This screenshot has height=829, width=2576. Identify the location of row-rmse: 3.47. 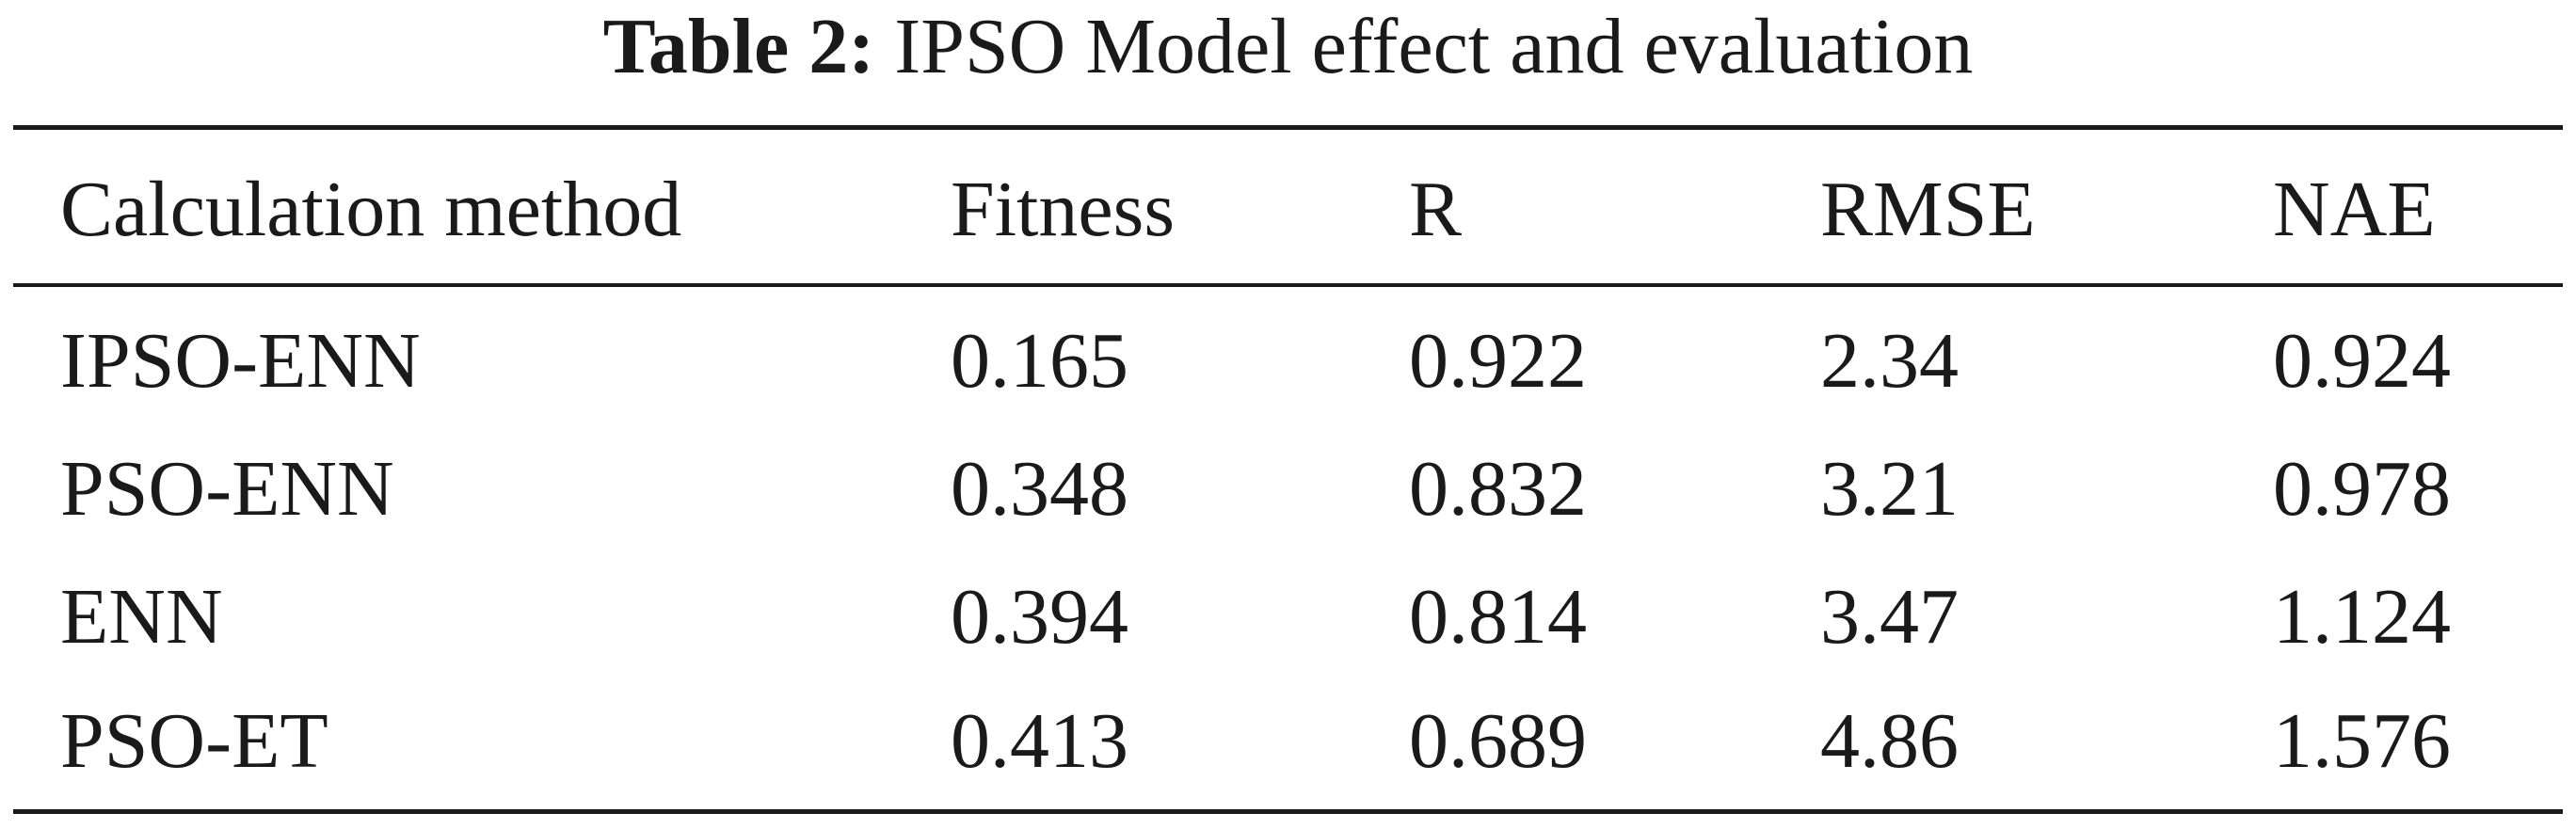
(1889, 617).